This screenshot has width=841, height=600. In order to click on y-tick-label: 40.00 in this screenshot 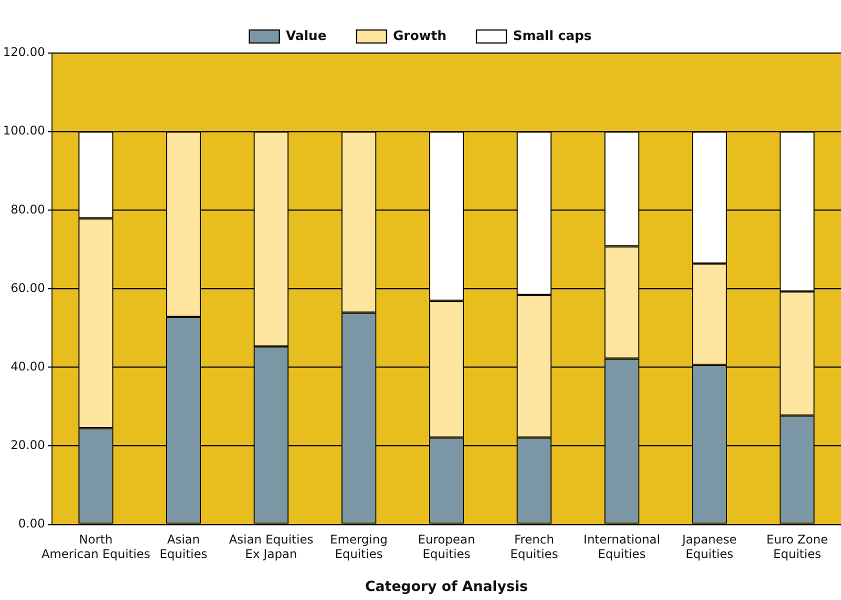, I will do `click(27, 366)`.